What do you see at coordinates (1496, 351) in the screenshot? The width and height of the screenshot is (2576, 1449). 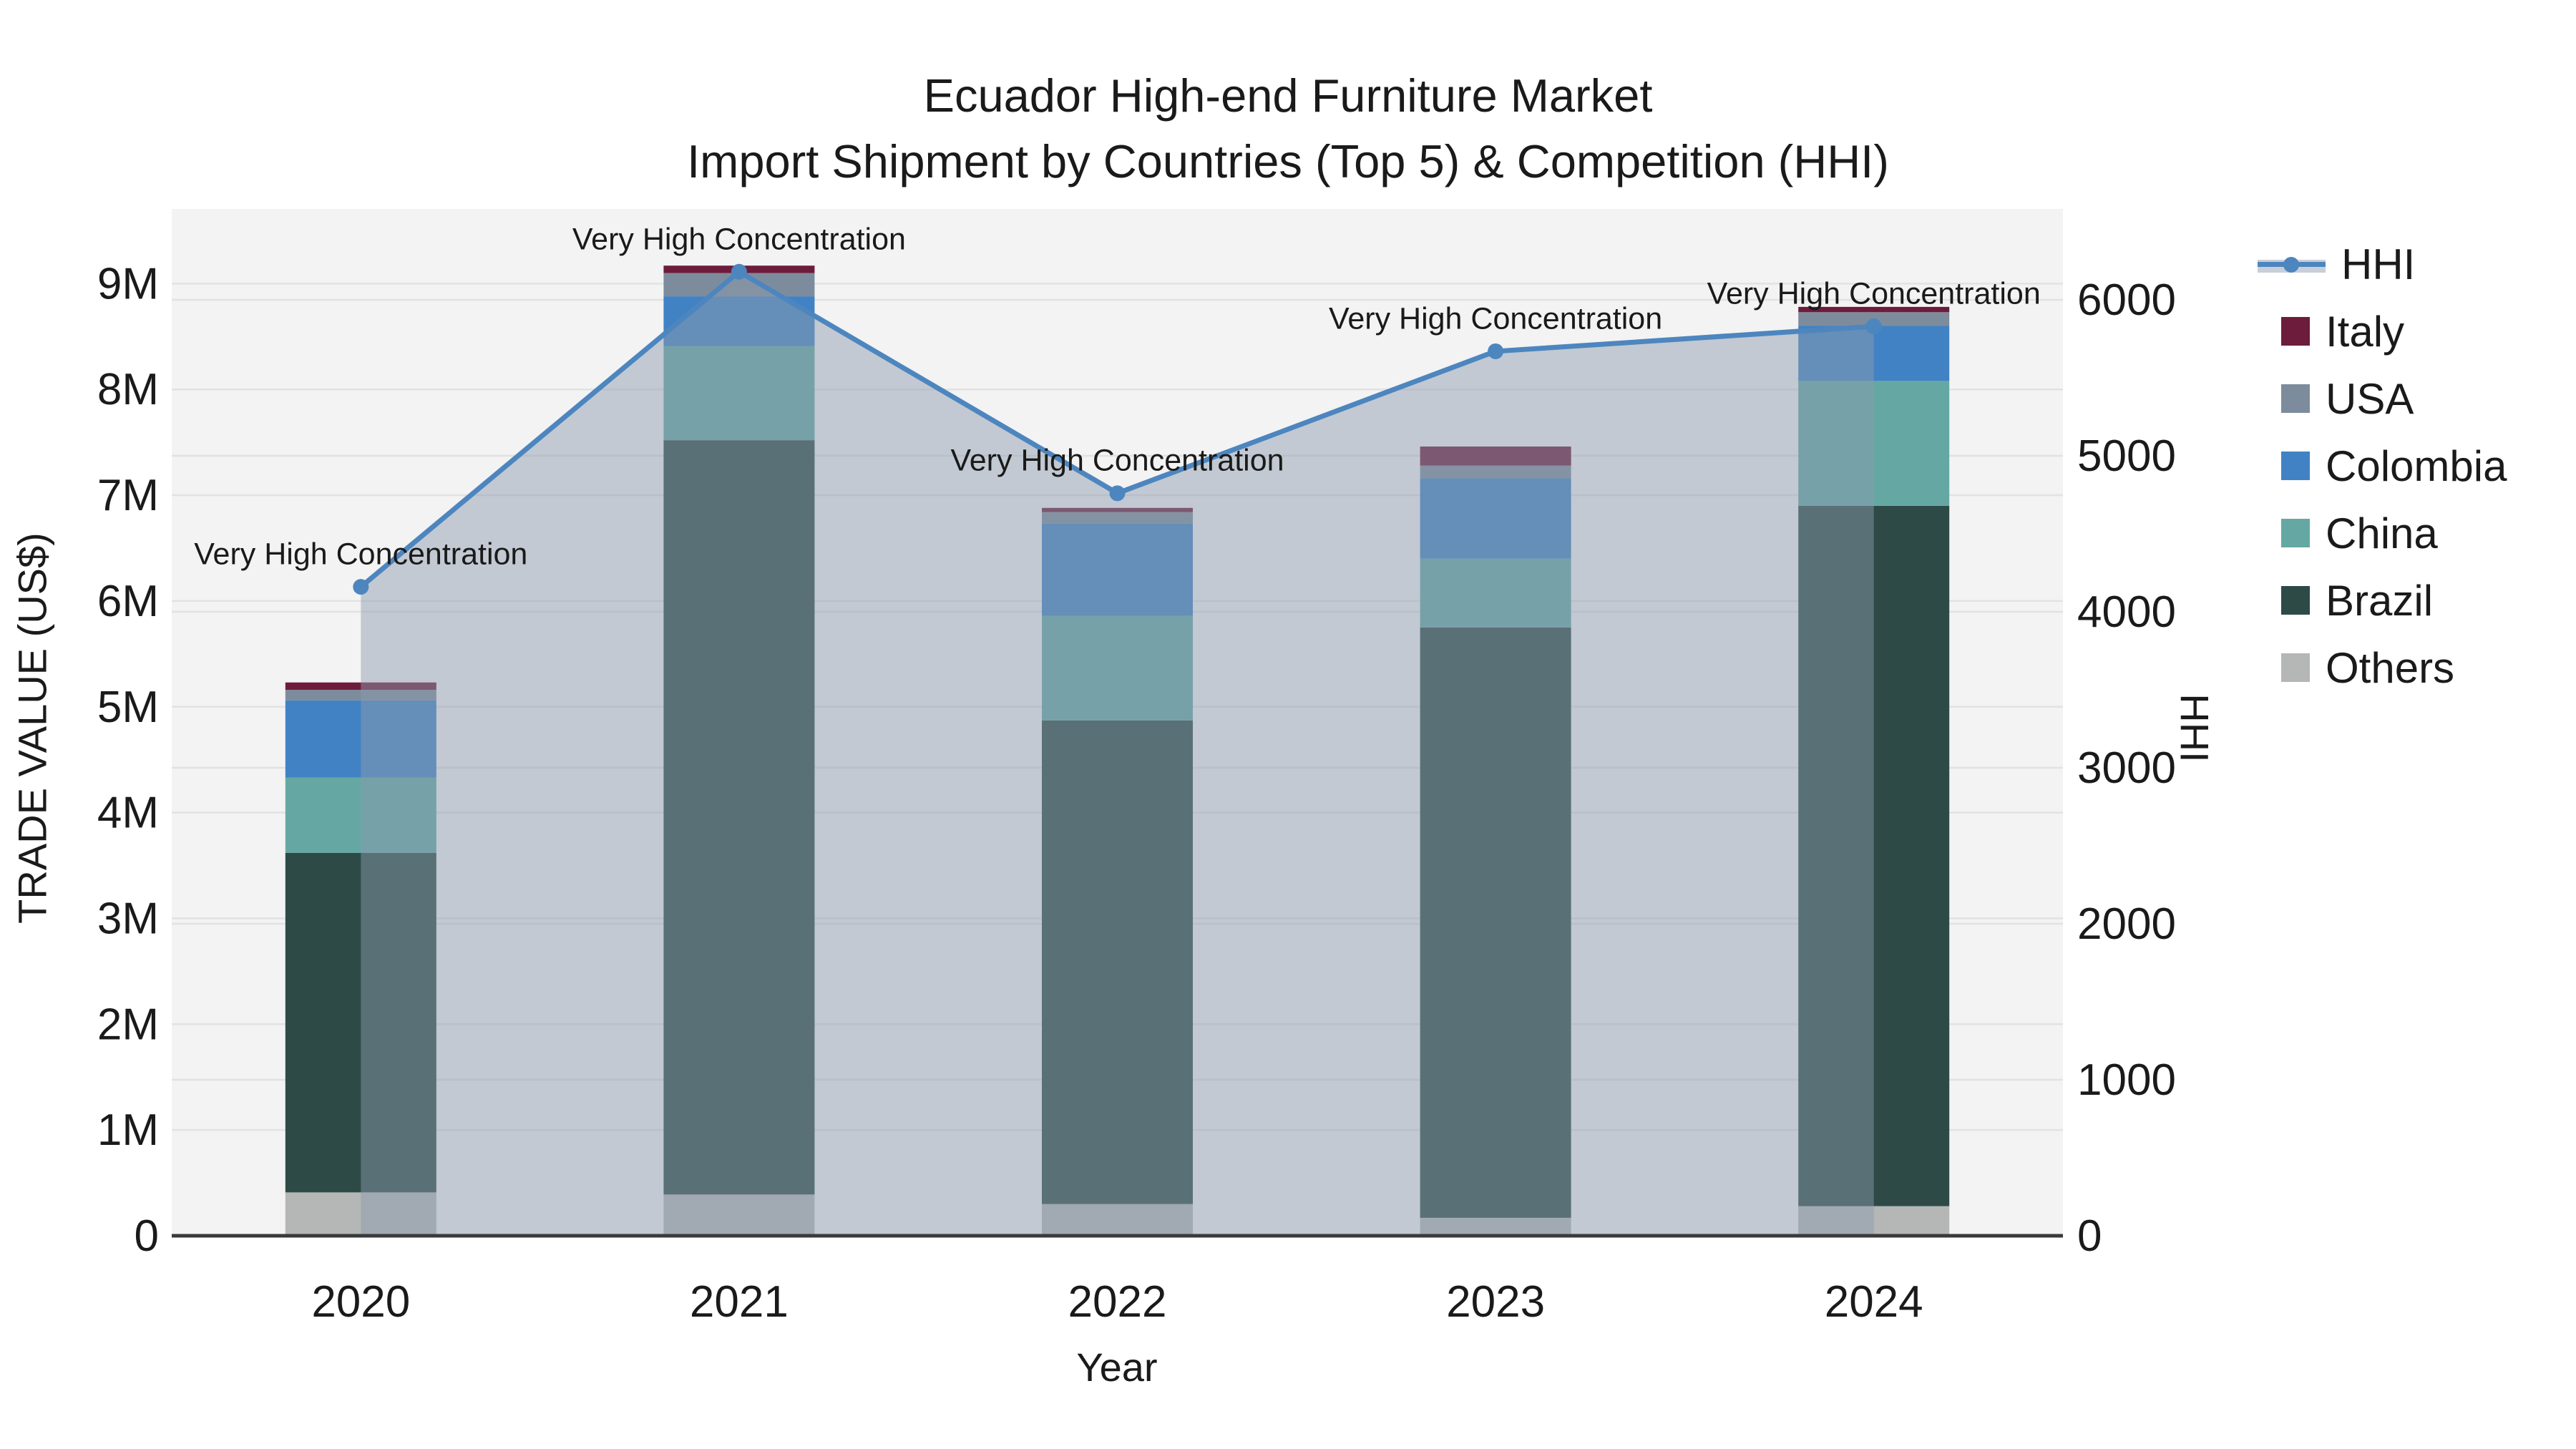 I see `hhi-point-2023` at bounding box center [1496, 351].